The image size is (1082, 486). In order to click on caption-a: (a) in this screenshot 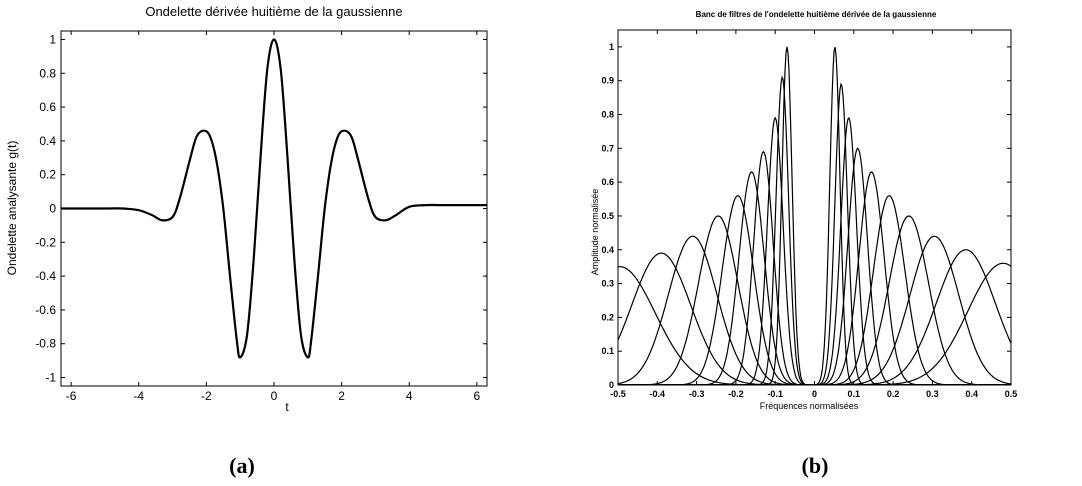, I will do `click(242, 465)`.